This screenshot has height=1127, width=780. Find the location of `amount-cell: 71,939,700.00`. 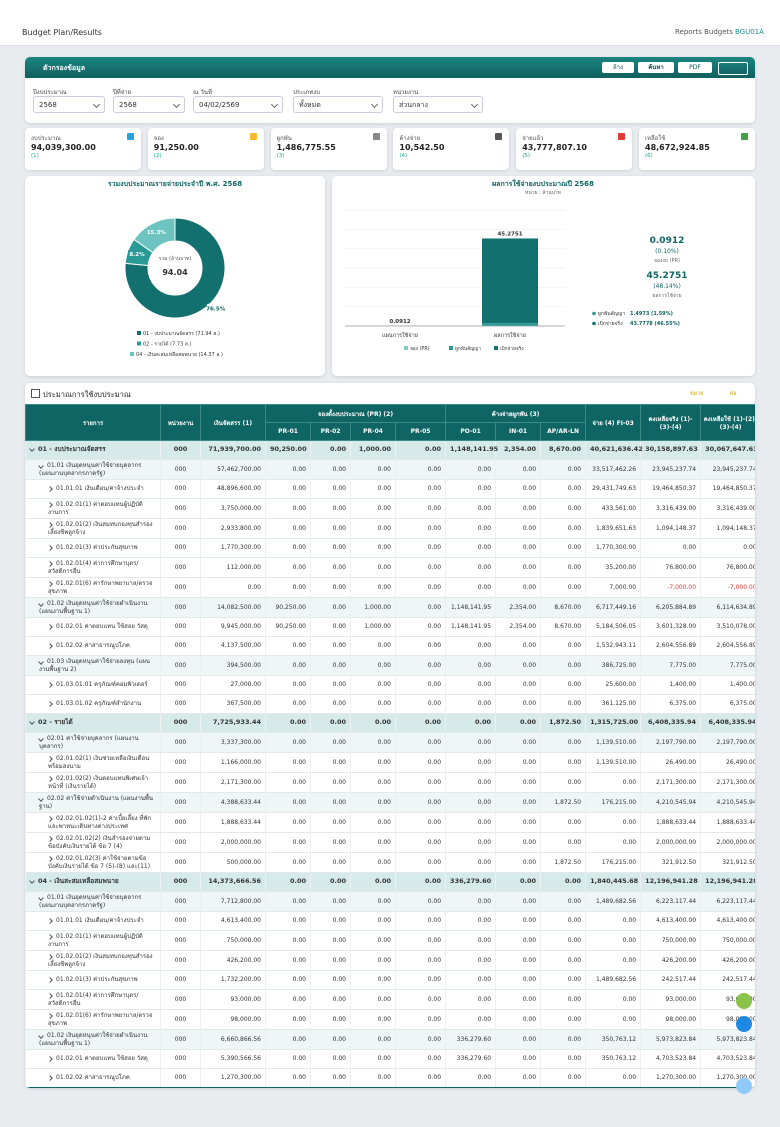

amount-cell: 71,939,700.00 is located at coordinates (233, 450).